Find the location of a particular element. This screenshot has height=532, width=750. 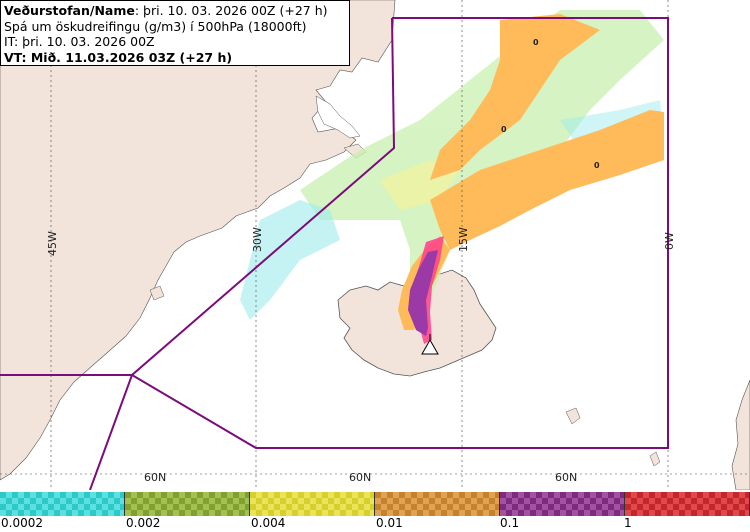

concentration-legend: 0.0002 0.002 0.004 0.01 0.1 1 is located at coordinates (375, 511).